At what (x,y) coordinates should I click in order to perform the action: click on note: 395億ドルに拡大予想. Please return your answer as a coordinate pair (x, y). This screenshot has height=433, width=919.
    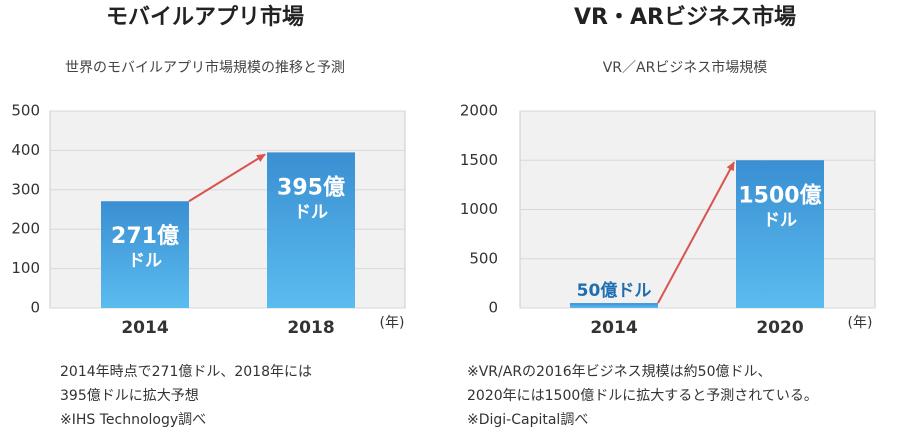
    Looking at the image, I should click on (129, 396).